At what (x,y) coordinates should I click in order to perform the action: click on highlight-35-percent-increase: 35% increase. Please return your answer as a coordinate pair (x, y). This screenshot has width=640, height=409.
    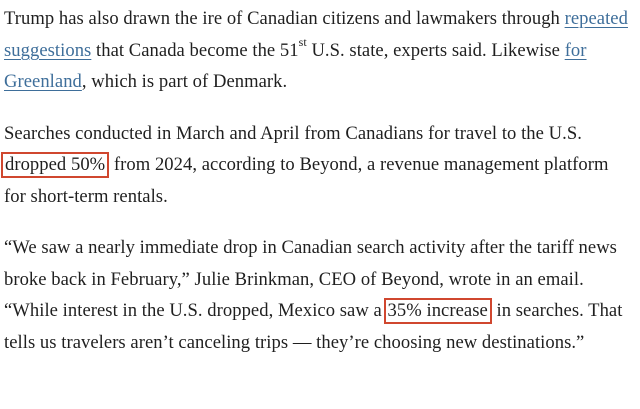
    Looking at the image, I should click on (437, 311).